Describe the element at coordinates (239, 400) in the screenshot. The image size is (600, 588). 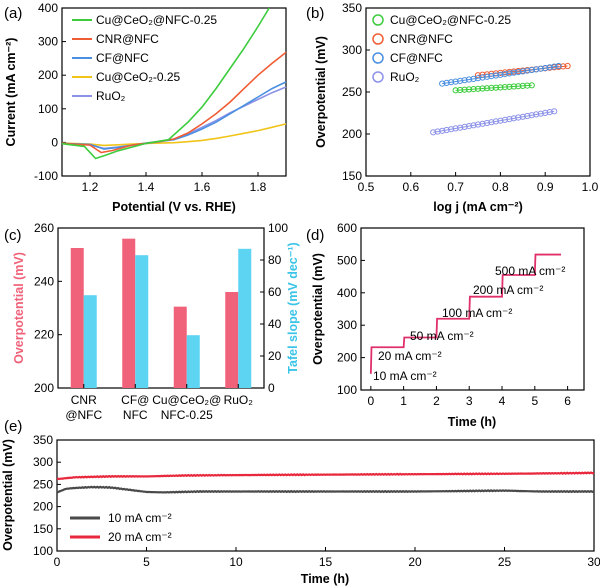
I see `panel-c-category-label: RuO₂` at that location.